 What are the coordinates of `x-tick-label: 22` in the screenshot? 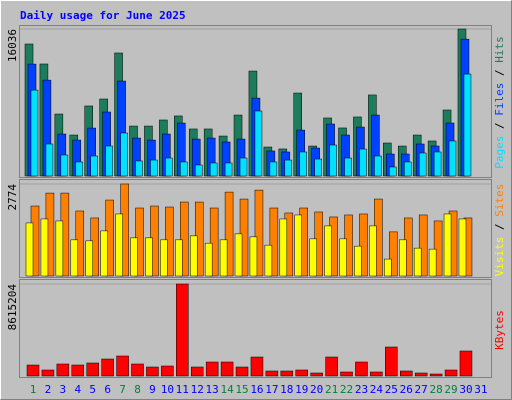 It's located at (346, 389).